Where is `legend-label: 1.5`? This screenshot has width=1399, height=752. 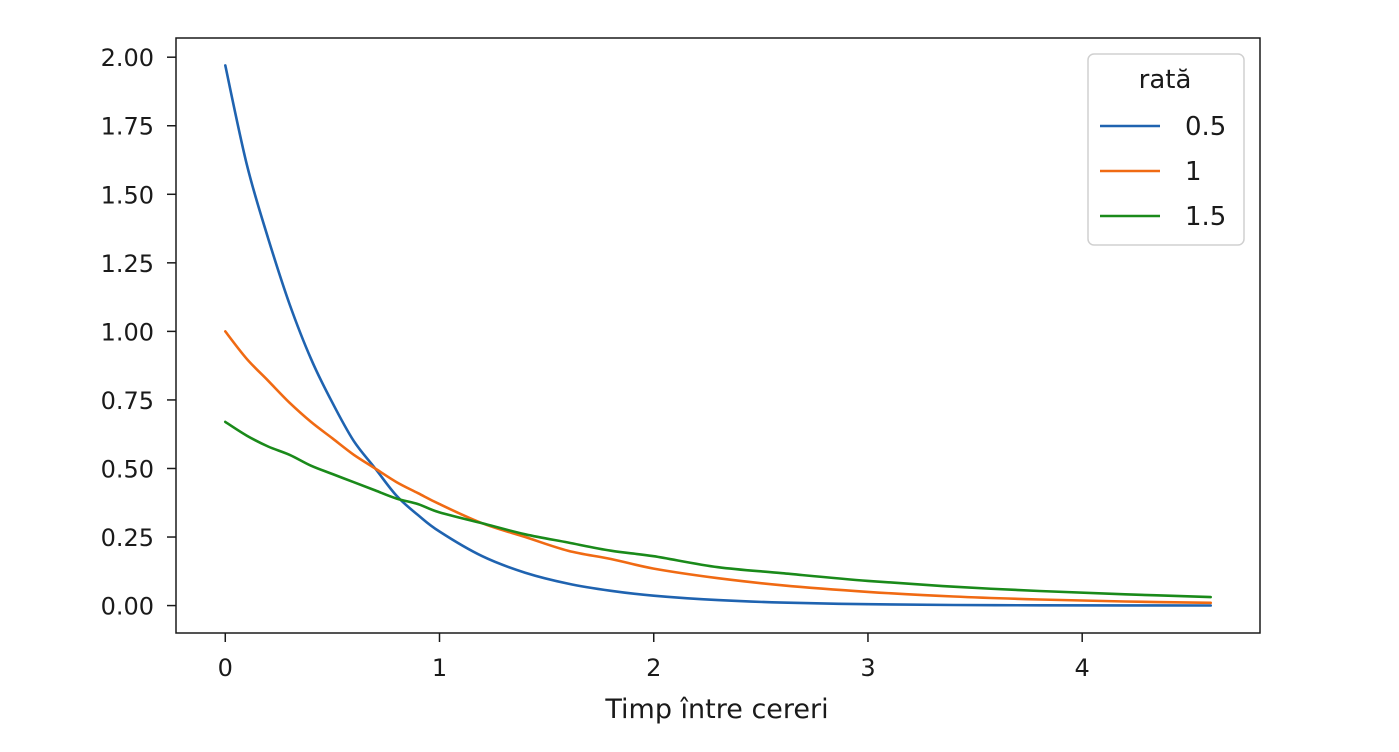 legend-label: 1.5 is located at coordinates (1205, 217).